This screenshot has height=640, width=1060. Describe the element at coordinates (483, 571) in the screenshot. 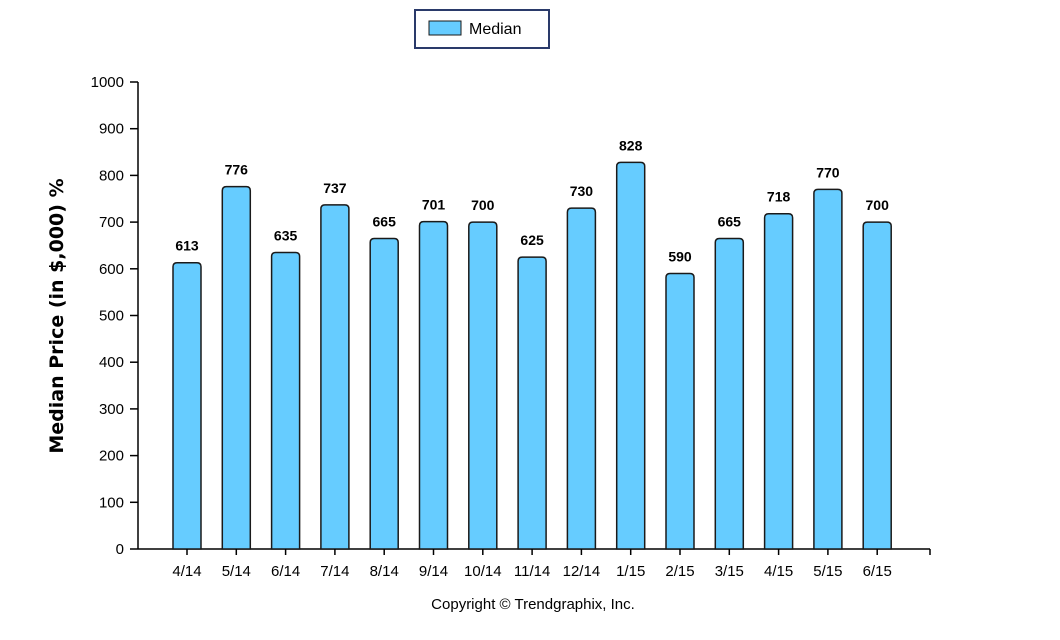

I see `x-tick-label: 10/14` at that location.